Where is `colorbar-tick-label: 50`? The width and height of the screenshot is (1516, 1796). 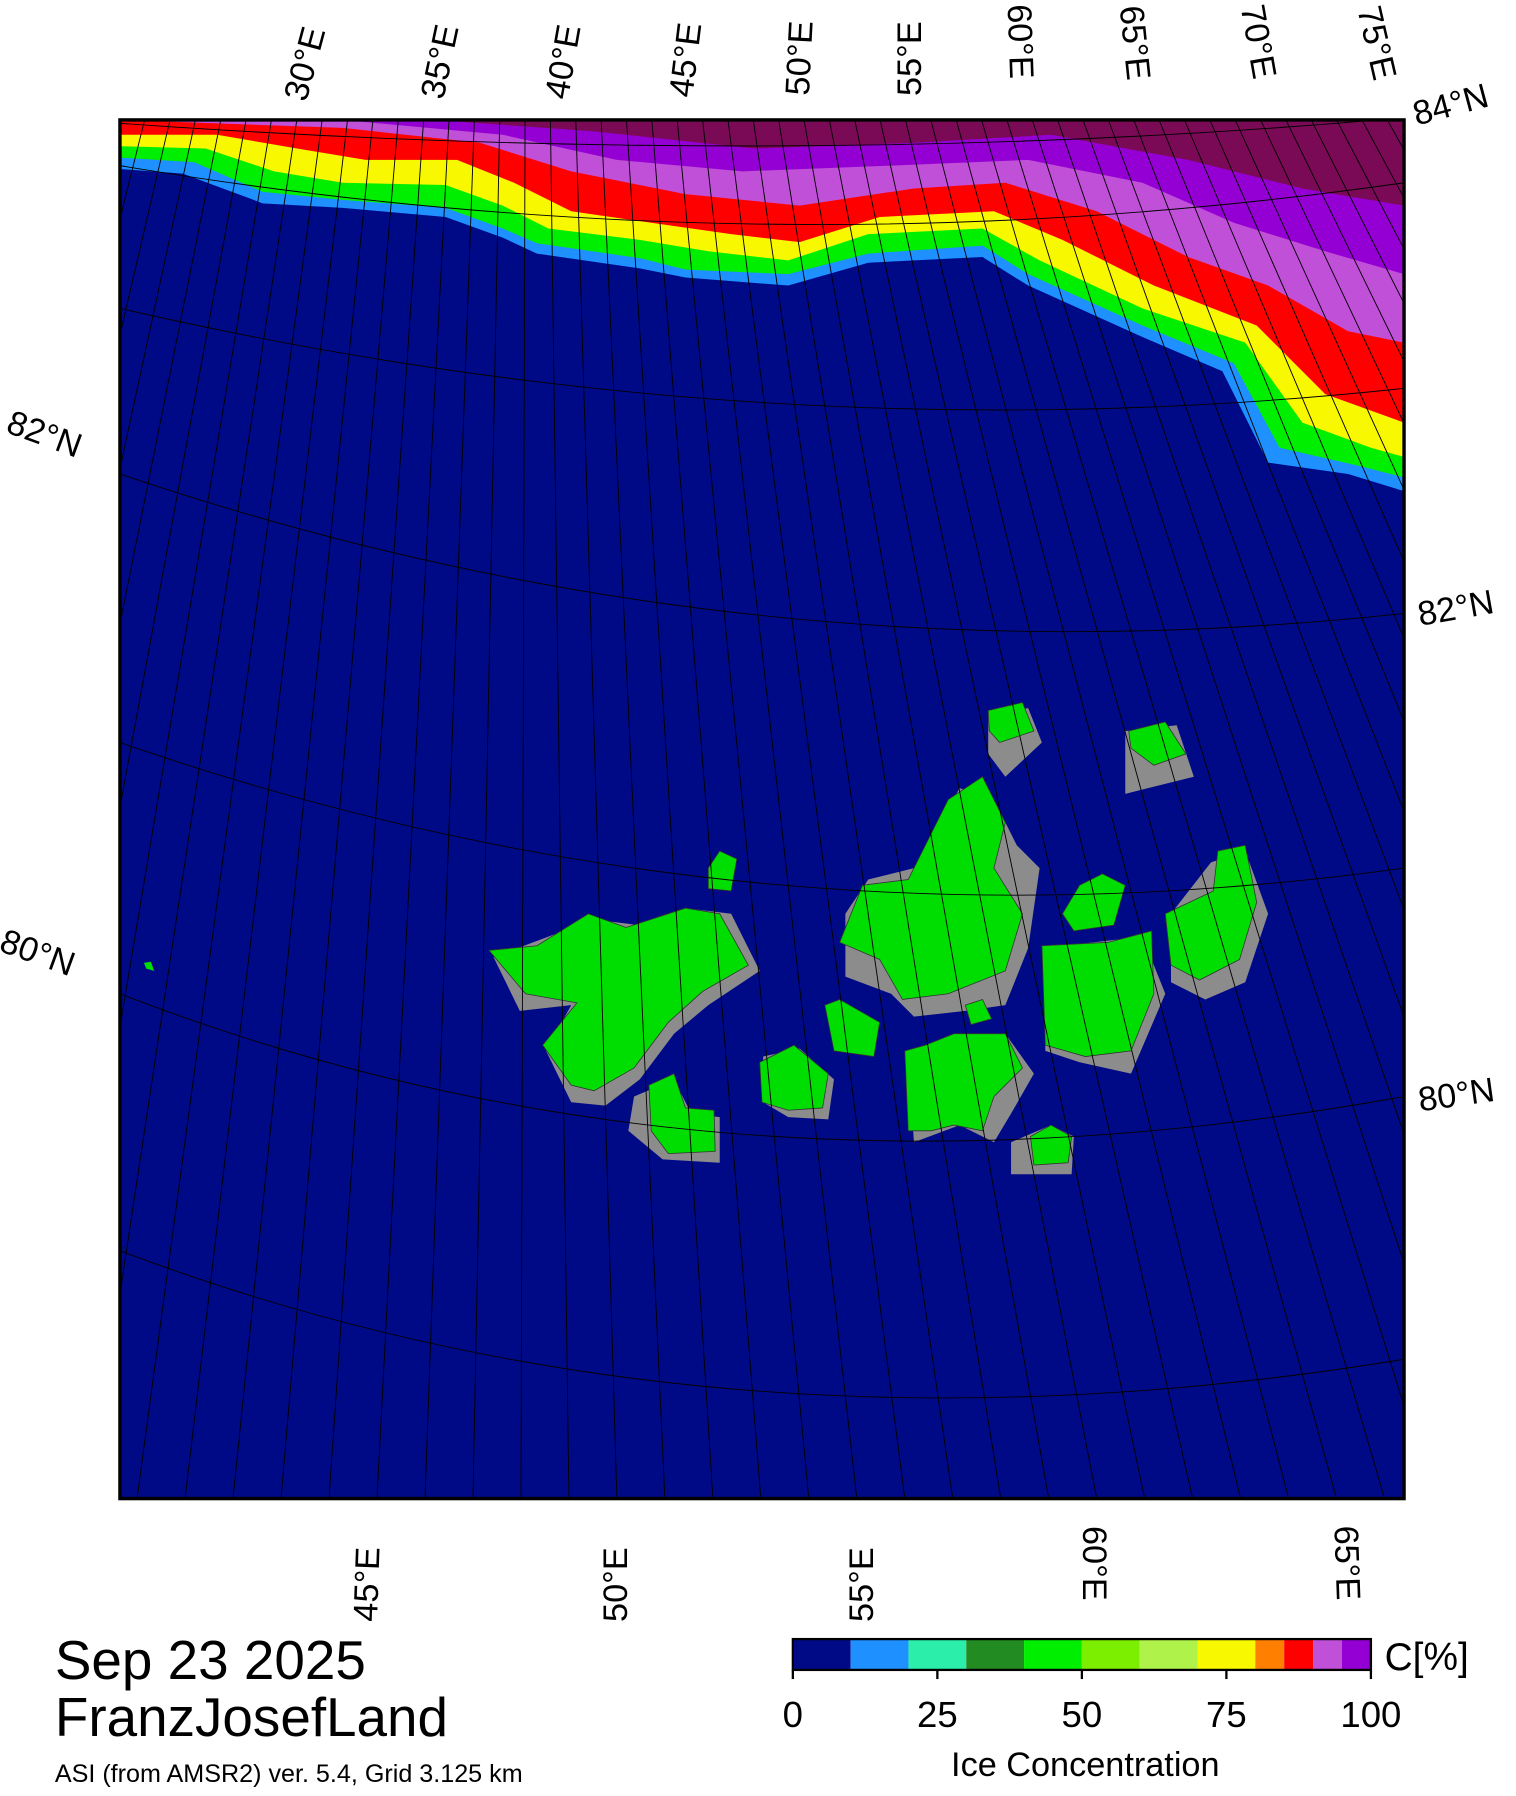 colorbar-tick-label: 50 is located at coordinates (1082, 1714).